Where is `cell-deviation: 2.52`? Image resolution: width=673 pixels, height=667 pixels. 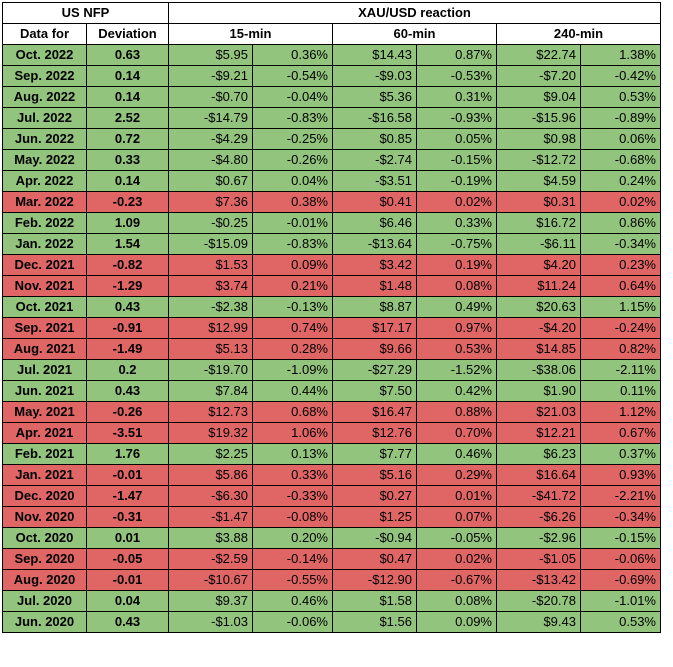 cell-deviation: 2.52 is located at coordinates (127, 118).